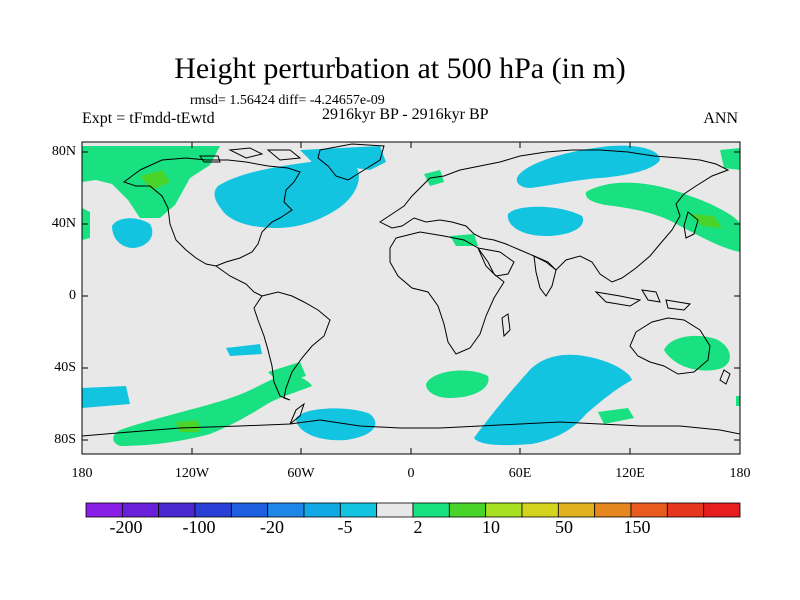 The image size is (800, 600). I want to click on negative-anomaly-west-asia, so click(545, 221).